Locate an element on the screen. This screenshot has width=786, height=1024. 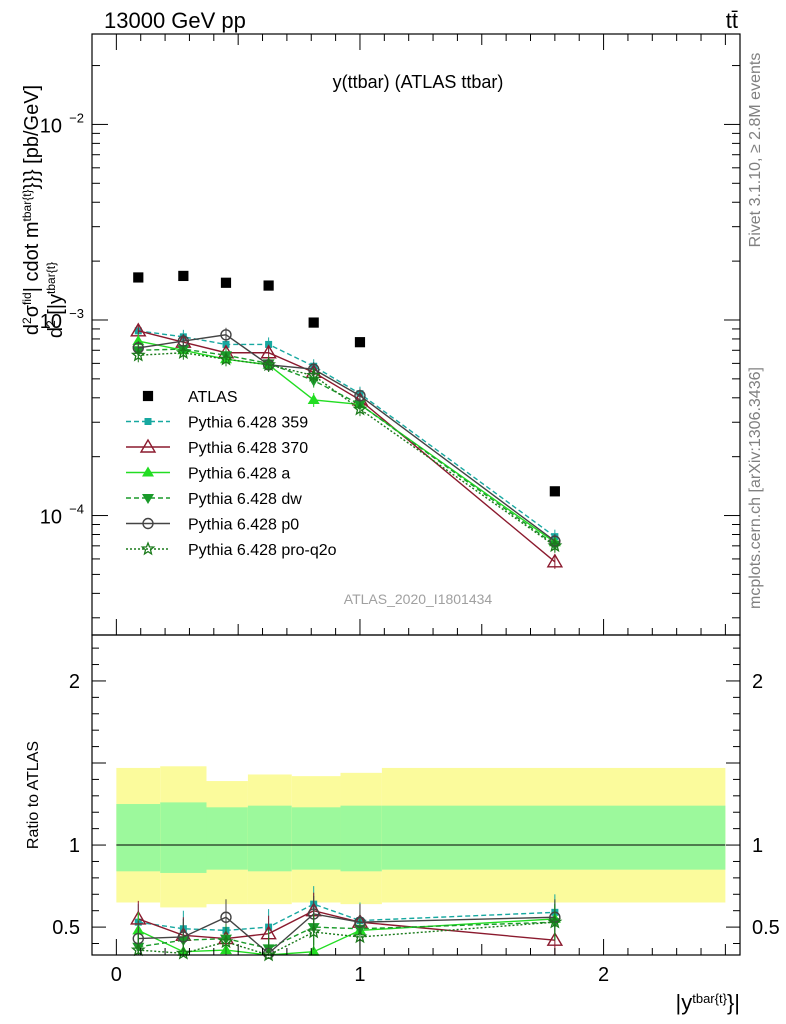
ratio-y-tick-label-left: 0.5 is located at coordinates (66, 928).